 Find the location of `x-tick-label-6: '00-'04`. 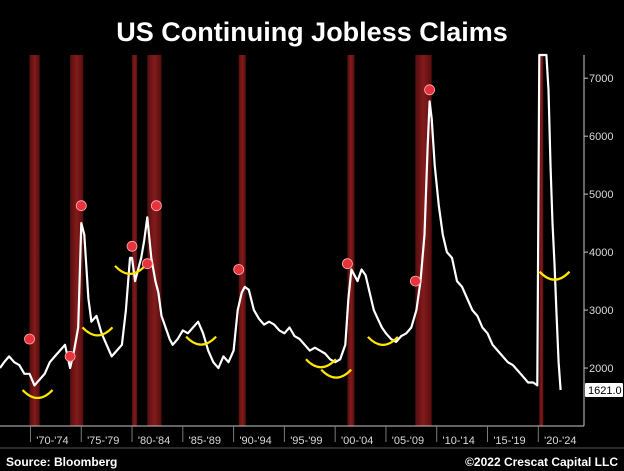

x-tick-label-6: '00-'04 is located at coordinates (357, 441).